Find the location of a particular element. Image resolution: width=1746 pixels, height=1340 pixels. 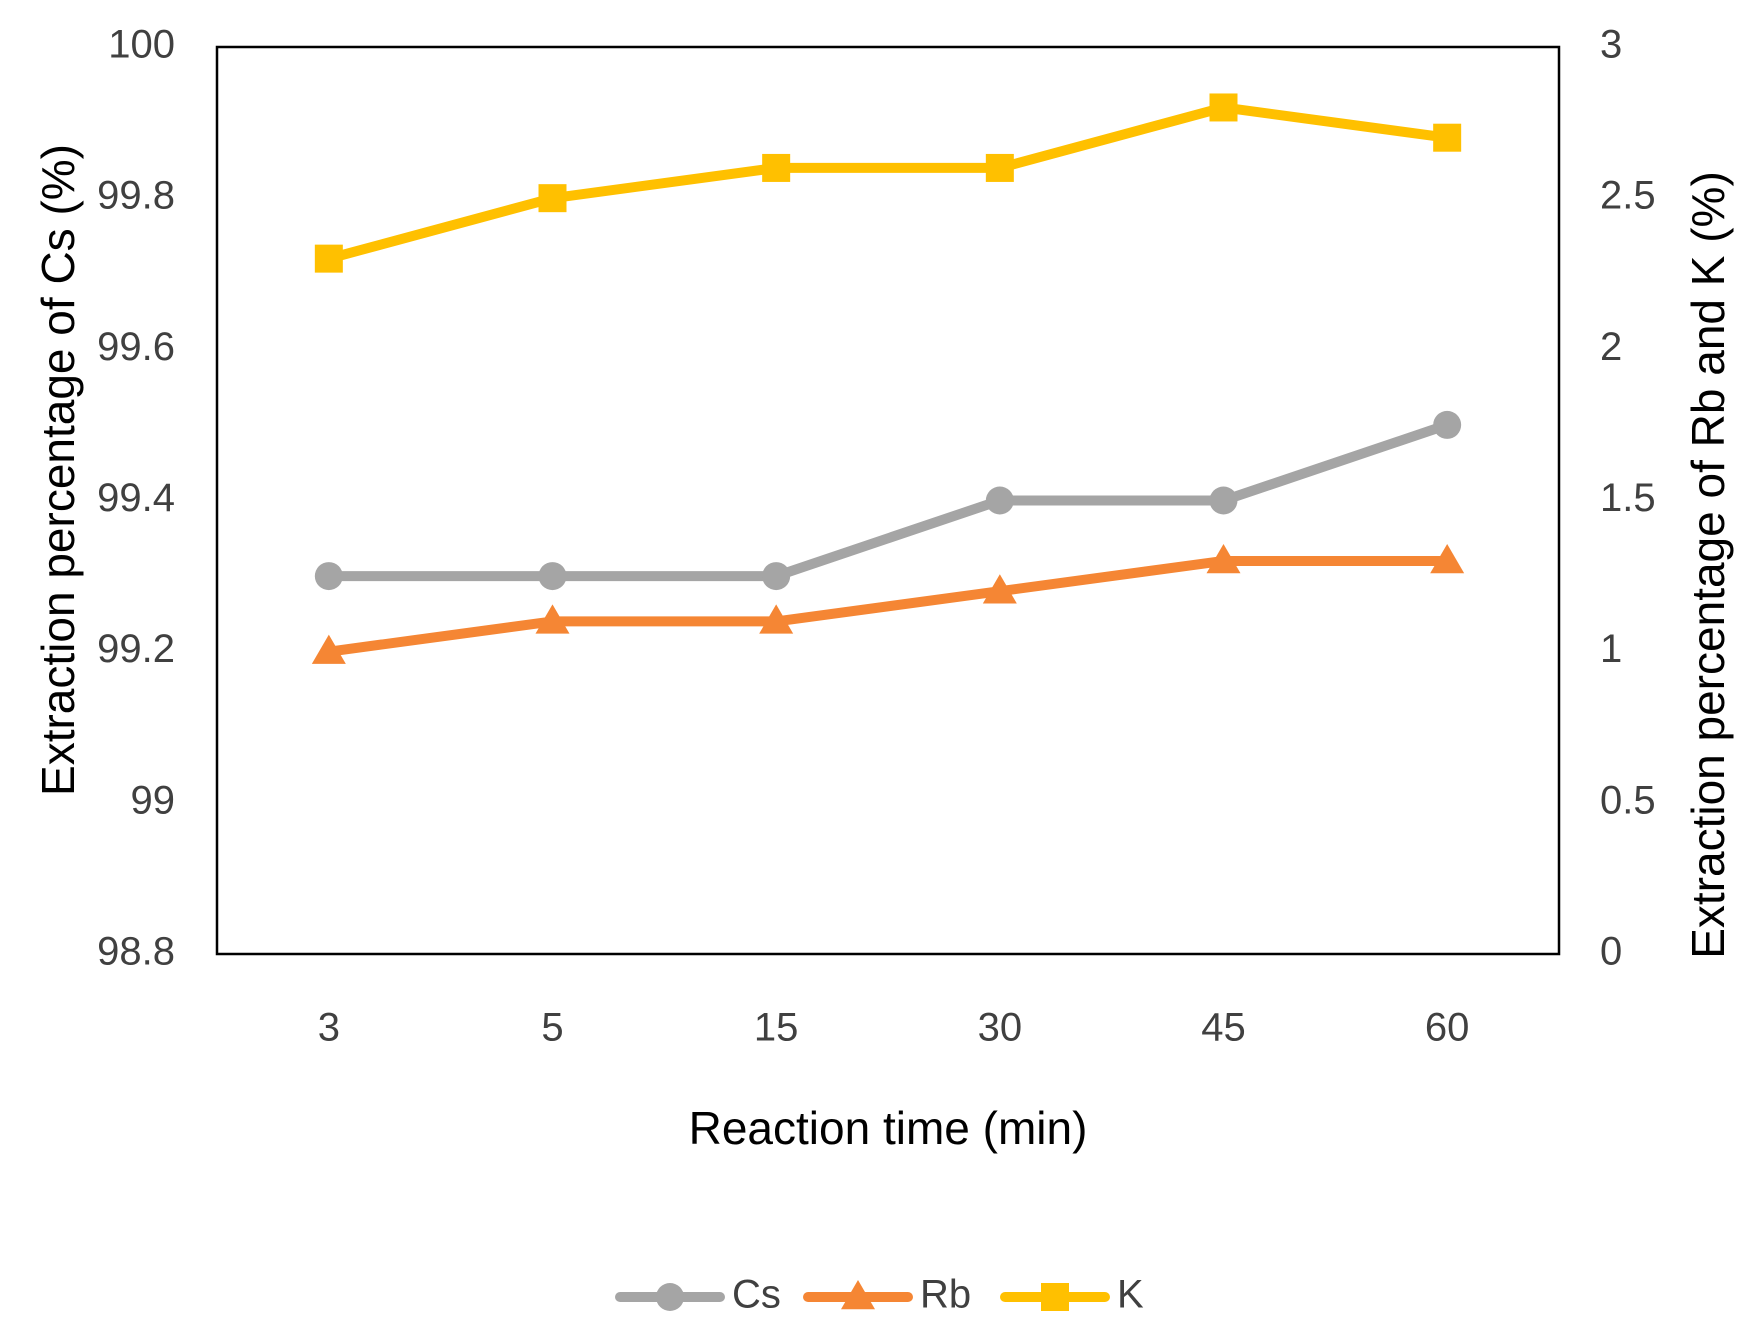

left-axis-title: Extraction percentage of Cs (%) is located at coordinates (58, 470).